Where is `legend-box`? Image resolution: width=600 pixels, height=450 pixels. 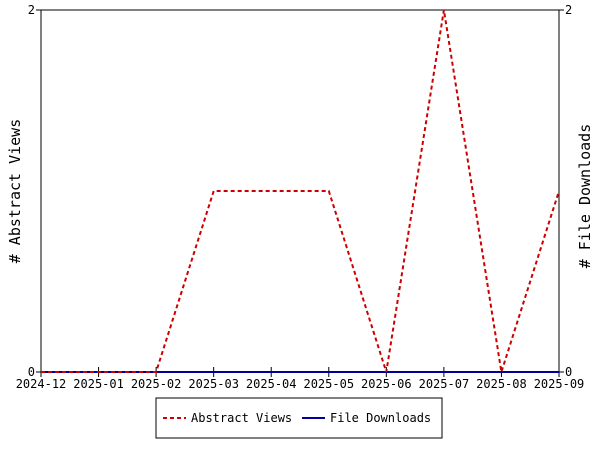 legend-box is located at coordinates (299, 418).